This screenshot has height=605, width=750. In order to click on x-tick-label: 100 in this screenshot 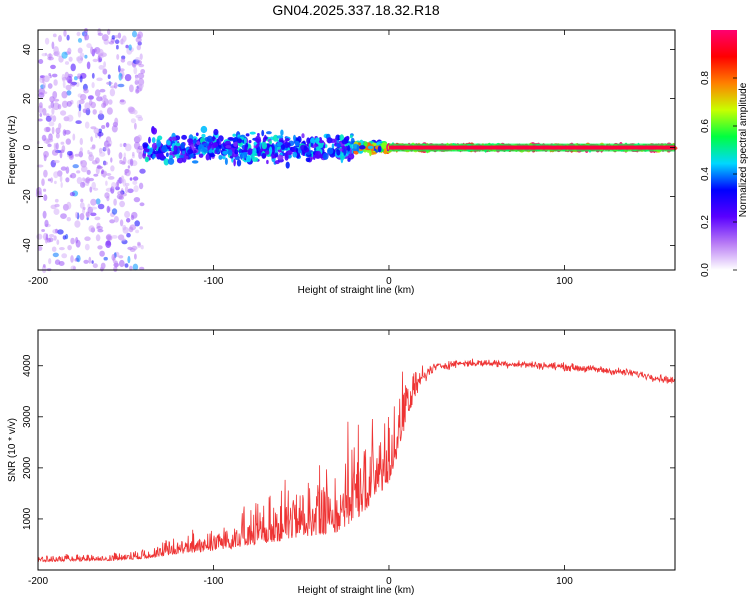, I will do `click(564, 281)`.